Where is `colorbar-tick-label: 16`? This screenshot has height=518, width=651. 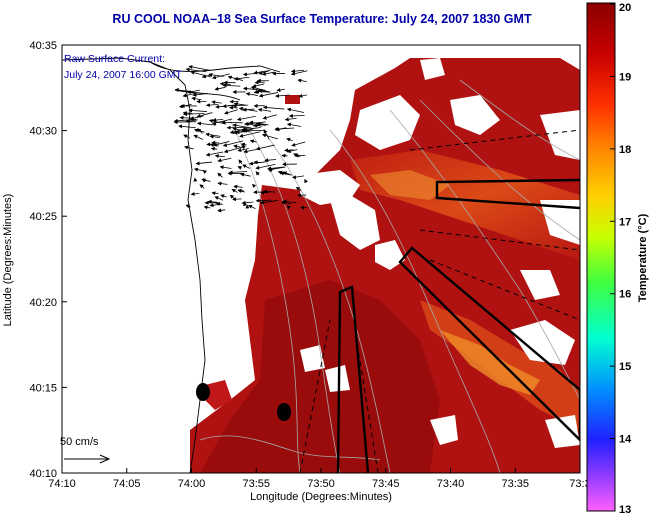
colorbar-tick-label: 16 is located at coordinates (625, 295).